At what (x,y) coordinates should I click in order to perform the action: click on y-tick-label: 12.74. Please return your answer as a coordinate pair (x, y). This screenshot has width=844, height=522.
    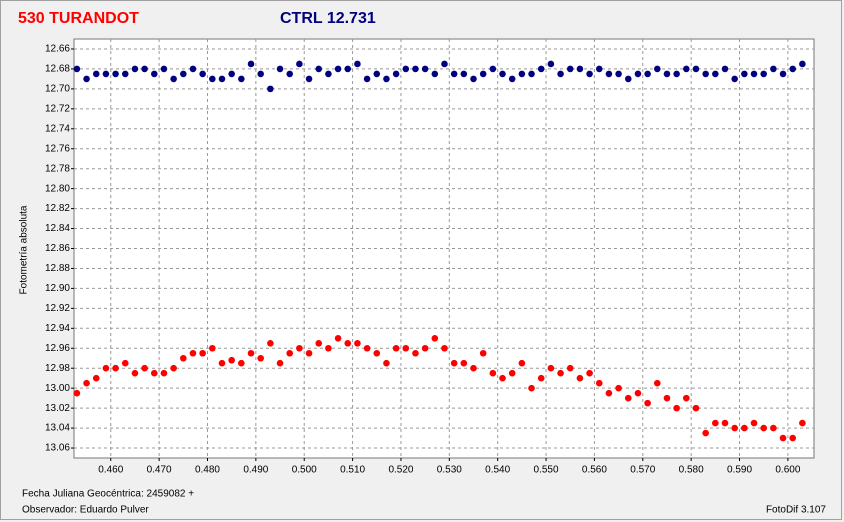
    Looking at the image, I should click on (57, 128).